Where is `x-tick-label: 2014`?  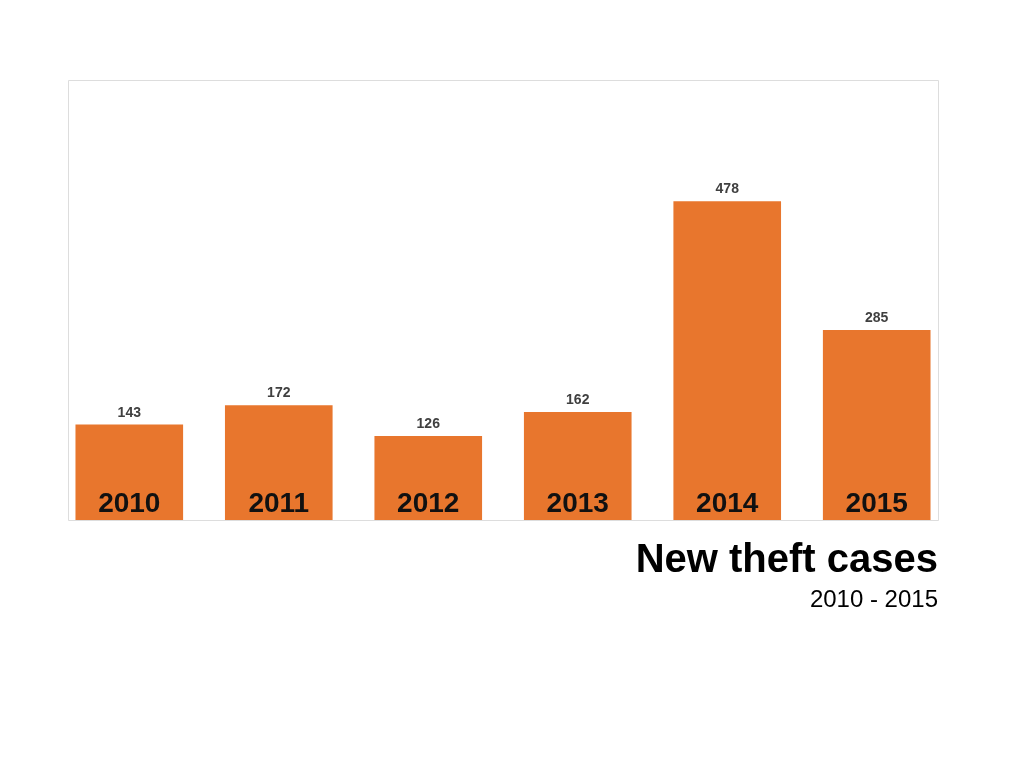 x-tick-label: 2014 is located at coordinates (727, 502).